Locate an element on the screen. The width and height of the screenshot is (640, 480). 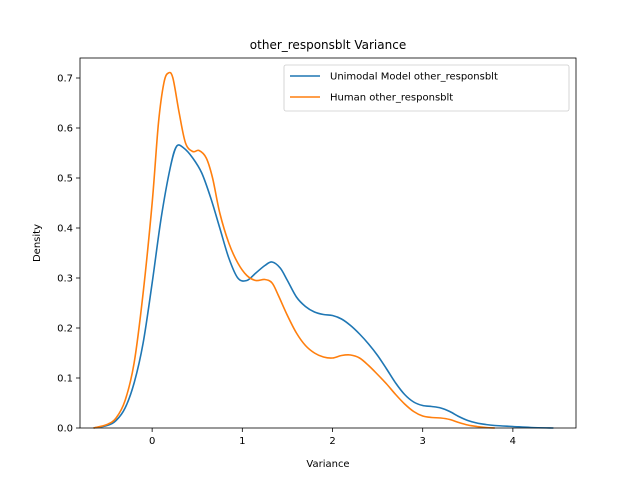
y-tick-label: 0.1 is located at coordinates (65, 379).